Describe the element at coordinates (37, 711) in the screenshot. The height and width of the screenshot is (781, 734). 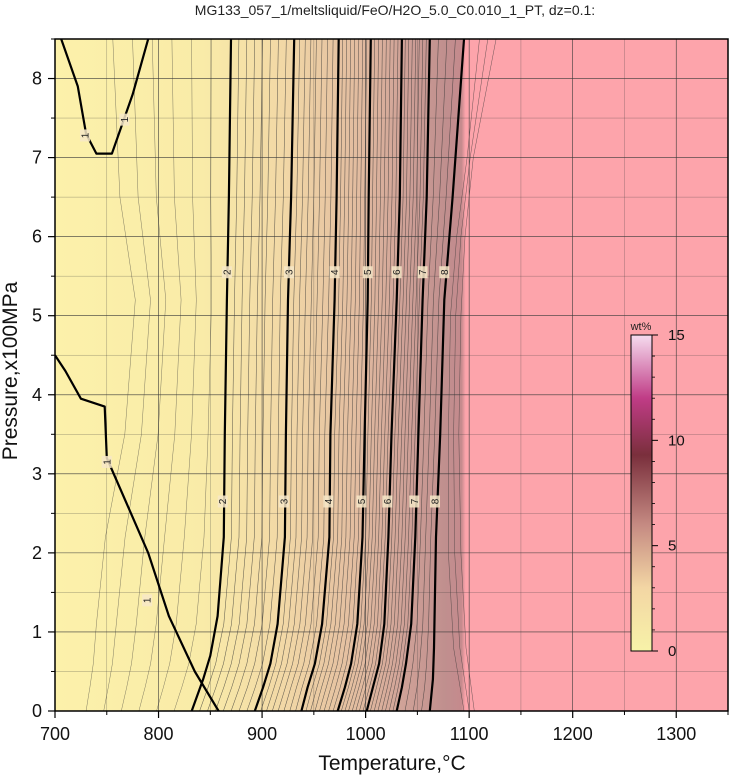
I see `y-tick-label: 0` at that location.